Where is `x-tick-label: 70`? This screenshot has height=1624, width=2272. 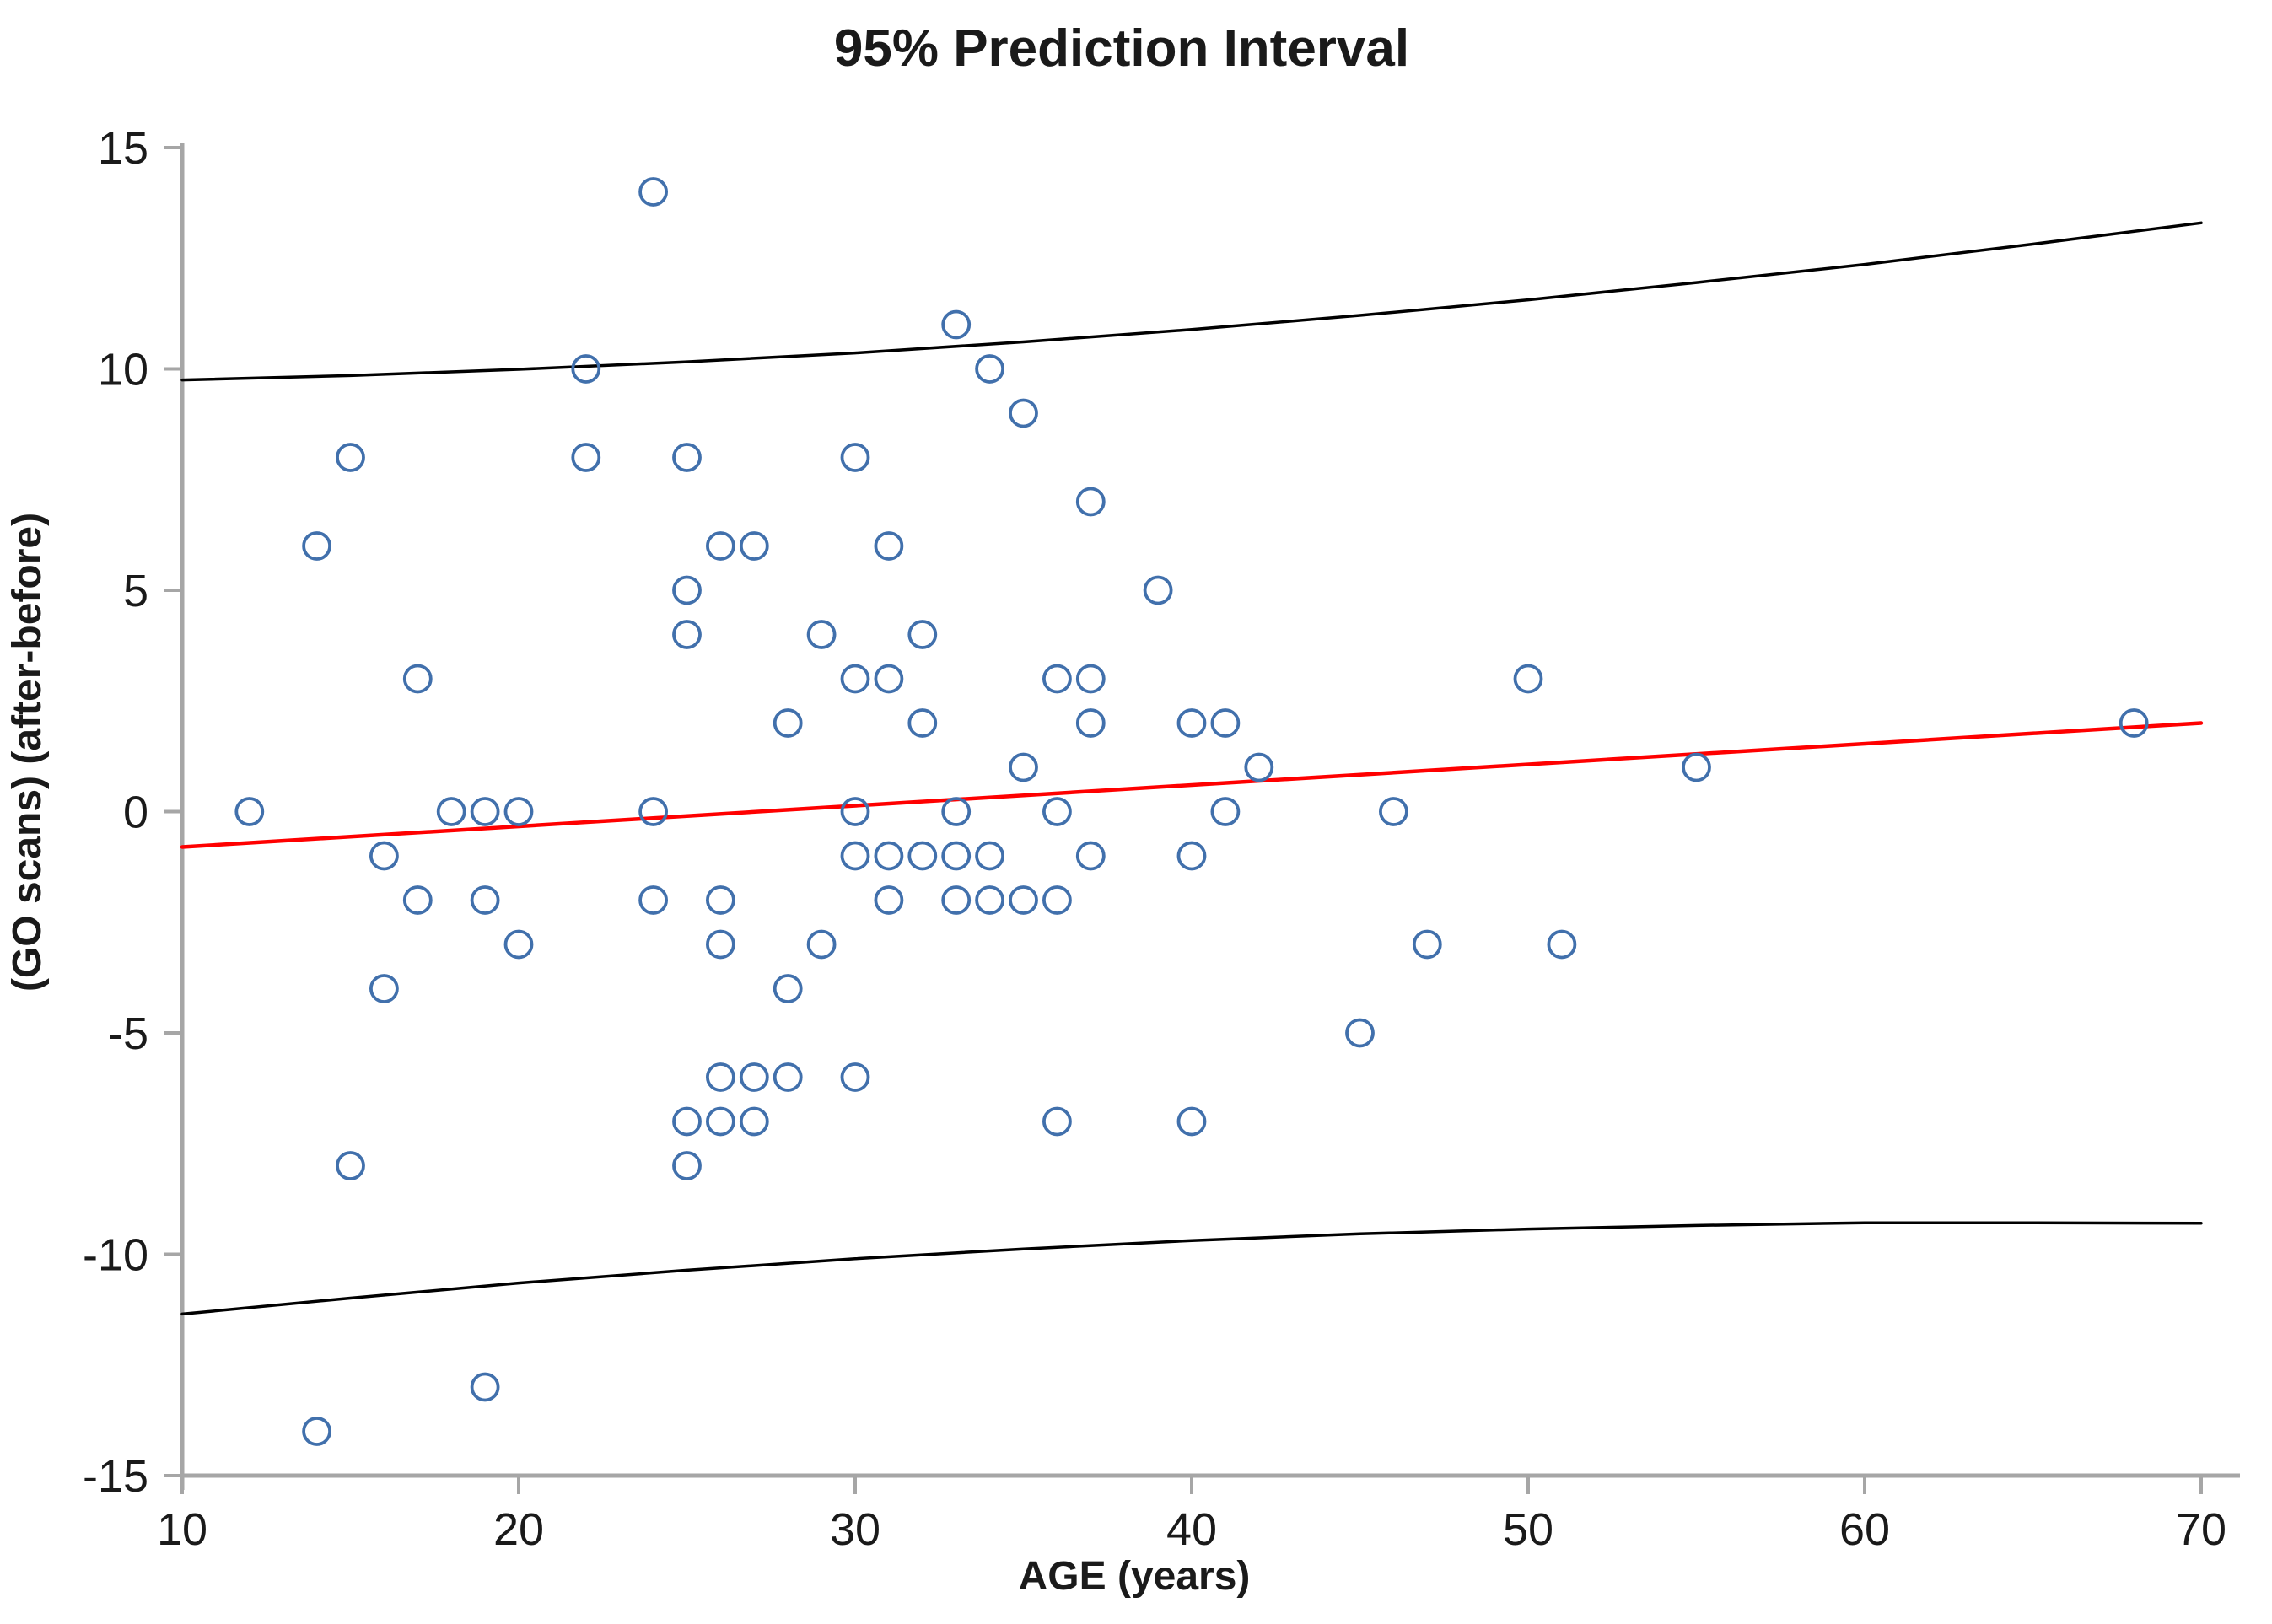 x-tick-label: 70 is located at coordinates (2201, 1529).